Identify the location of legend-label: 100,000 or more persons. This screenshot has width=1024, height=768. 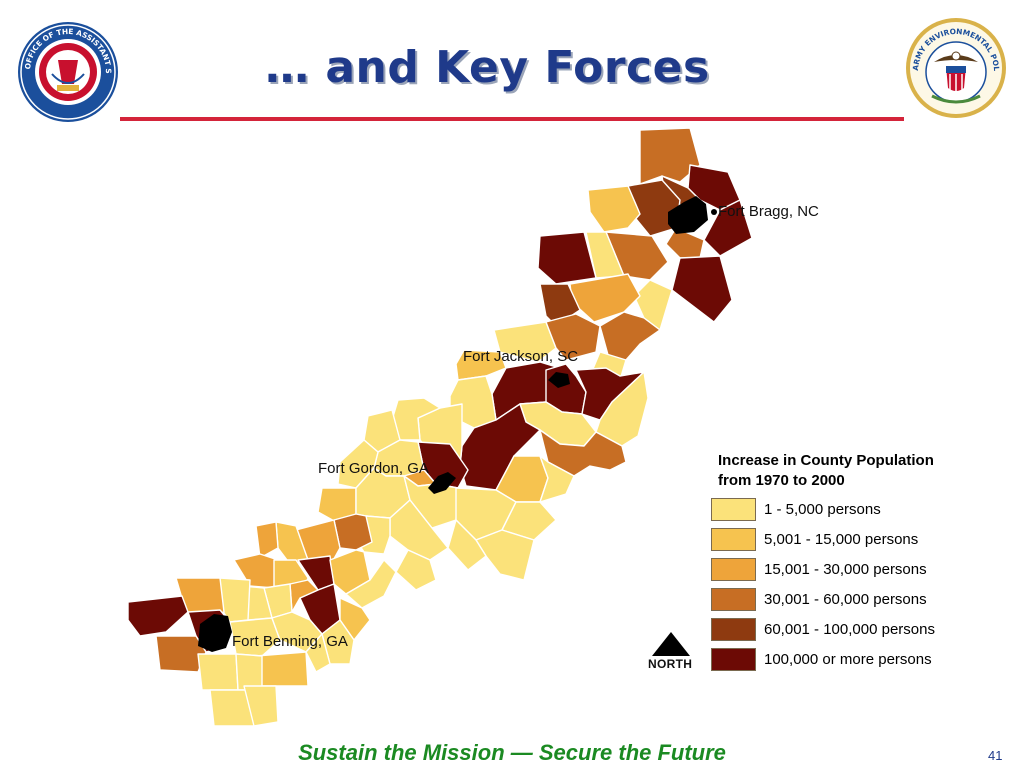
(848, 659).